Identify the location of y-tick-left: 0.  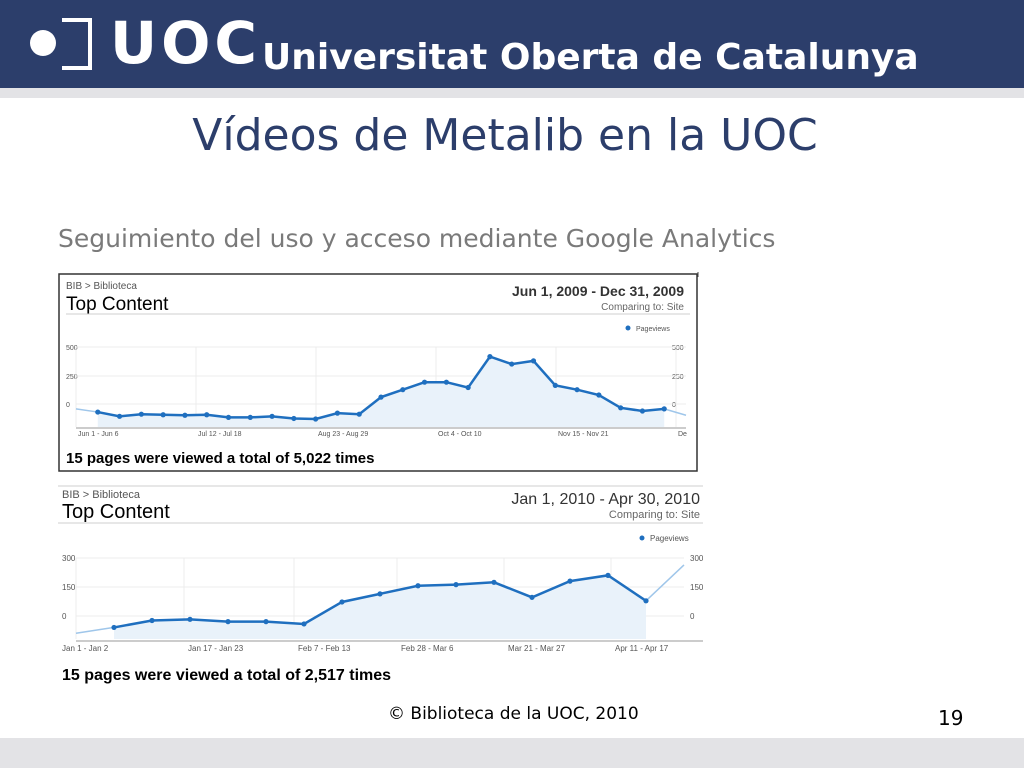
(64, 616).